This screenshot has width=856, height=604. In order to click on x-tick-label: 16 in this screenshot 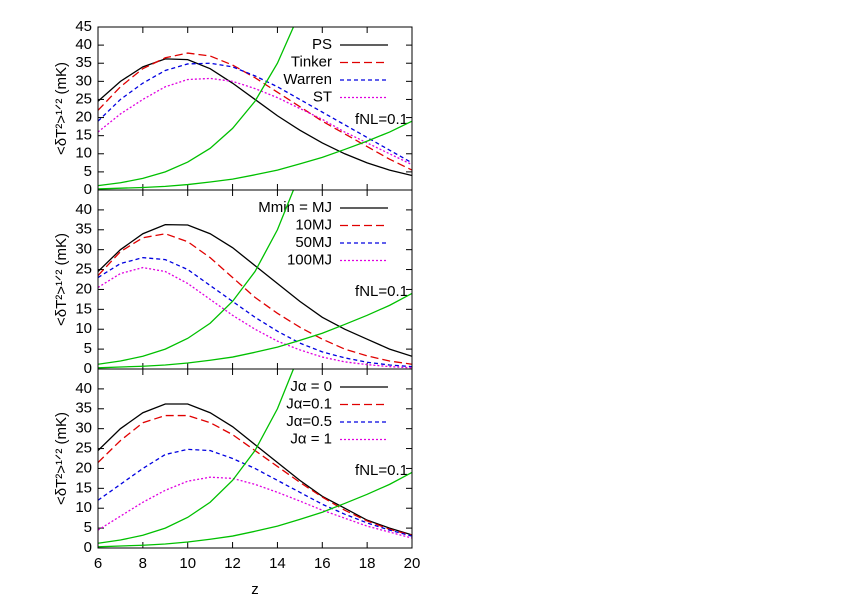, I will do `click(322, 563)`.